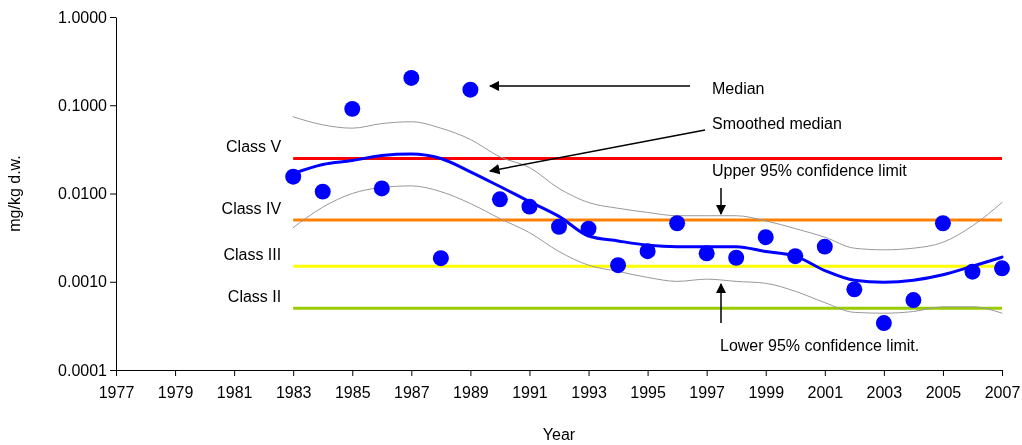 This screenshot has width=1022, height=445. What do you see at coordinates (530, 393) in the screenshot?
I see `x-tick-label: 1991` at bounding box center [530, 393].